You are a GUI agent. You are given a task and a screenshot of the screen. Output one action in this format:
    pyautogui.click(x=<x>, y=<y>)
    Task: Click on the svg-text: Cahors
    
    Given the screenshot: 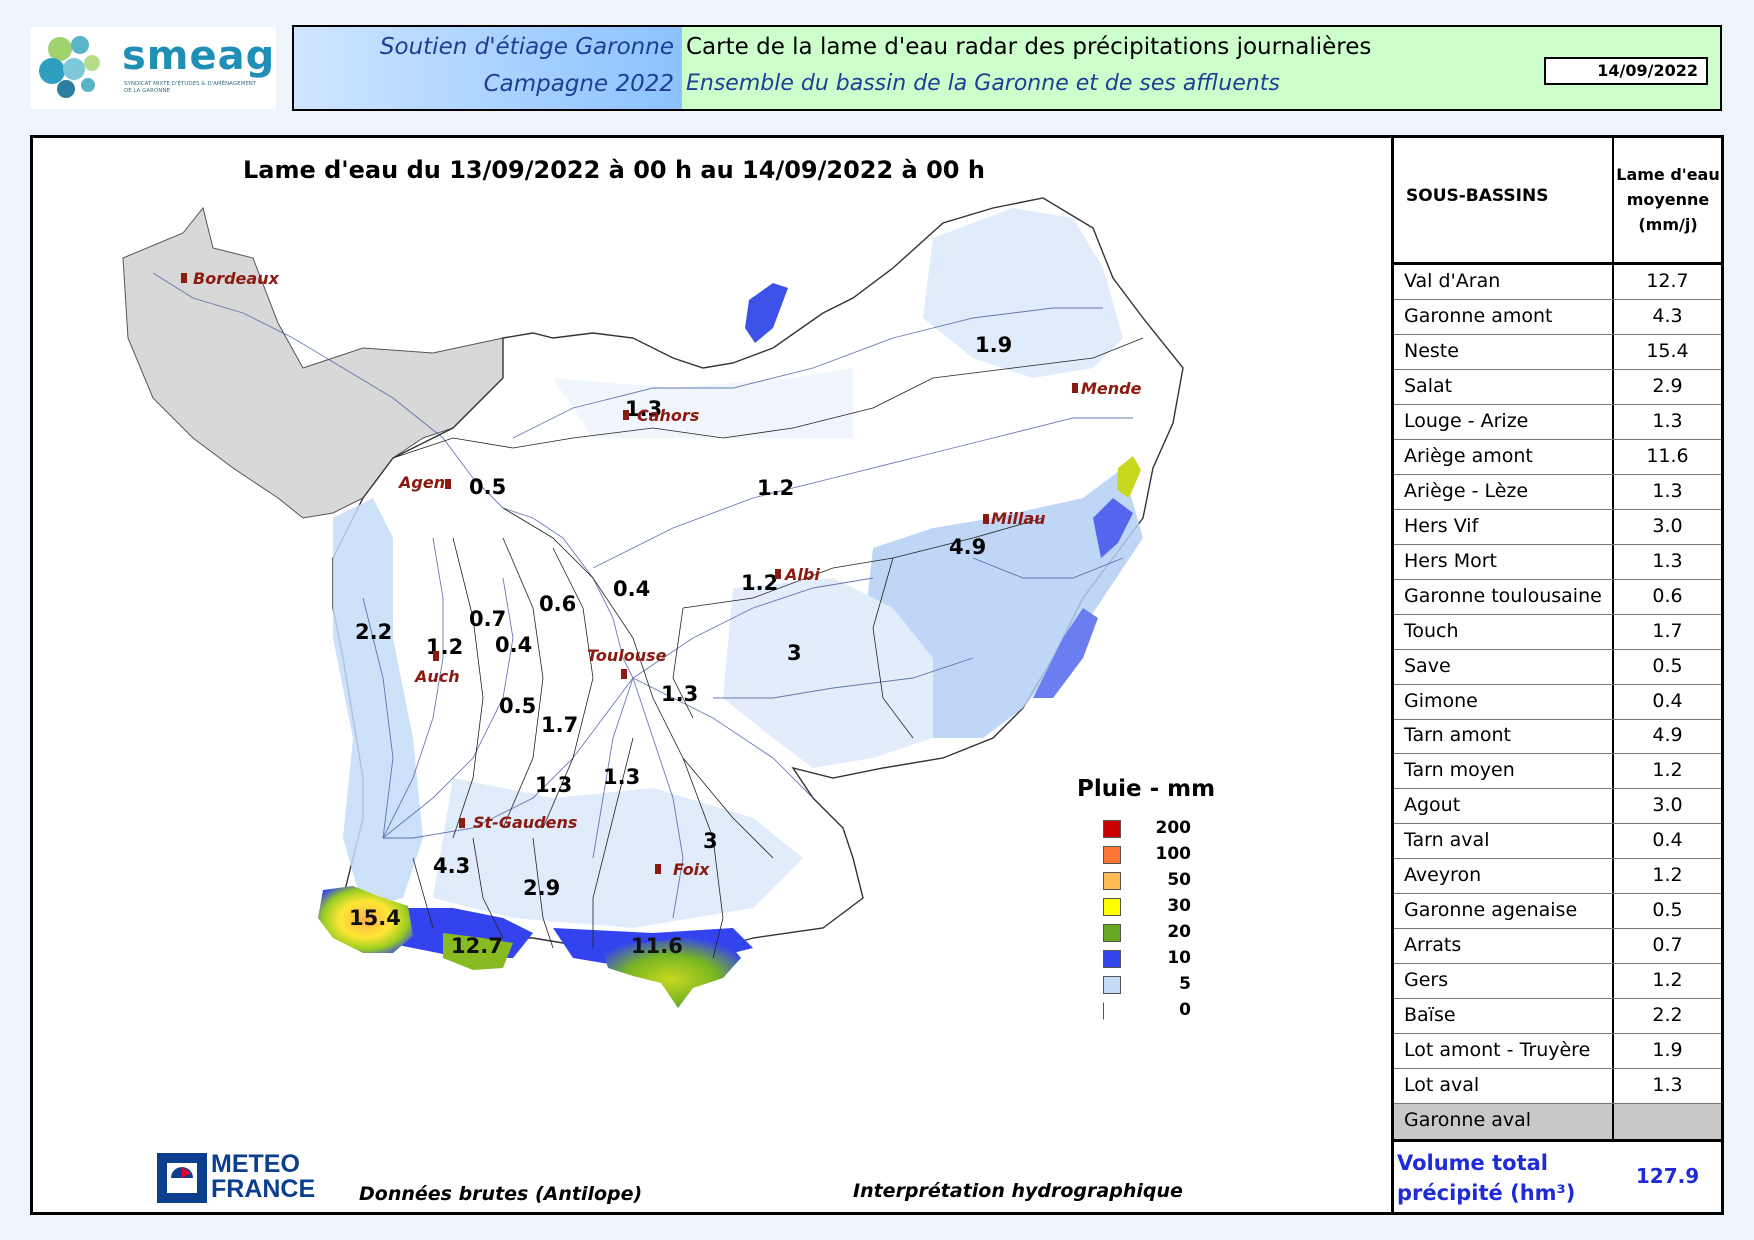 What is the action you would take?
    pyautogui.click(x=668, y=415)
    